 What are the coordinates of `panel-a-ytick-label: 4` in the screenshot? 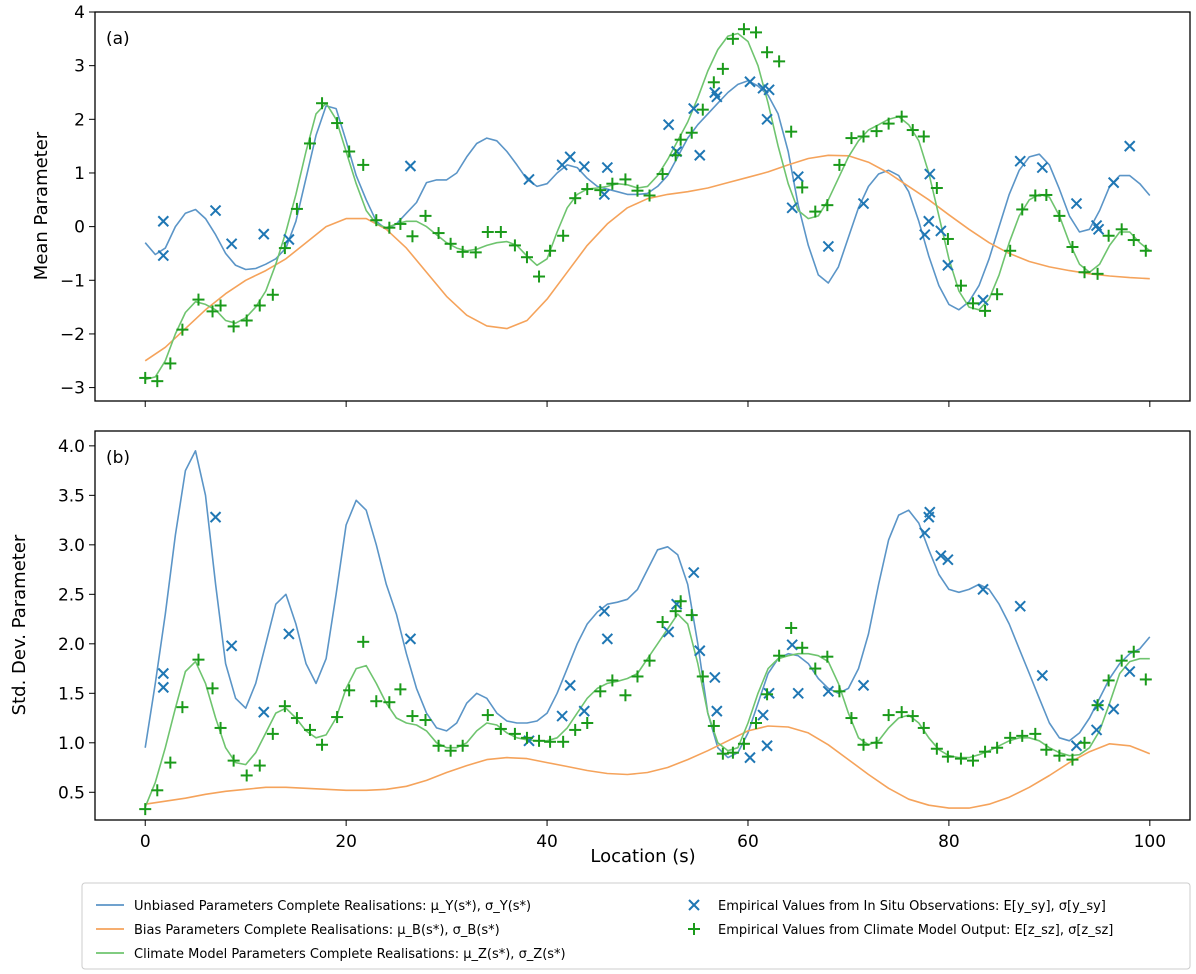 It's located at (79, 13).